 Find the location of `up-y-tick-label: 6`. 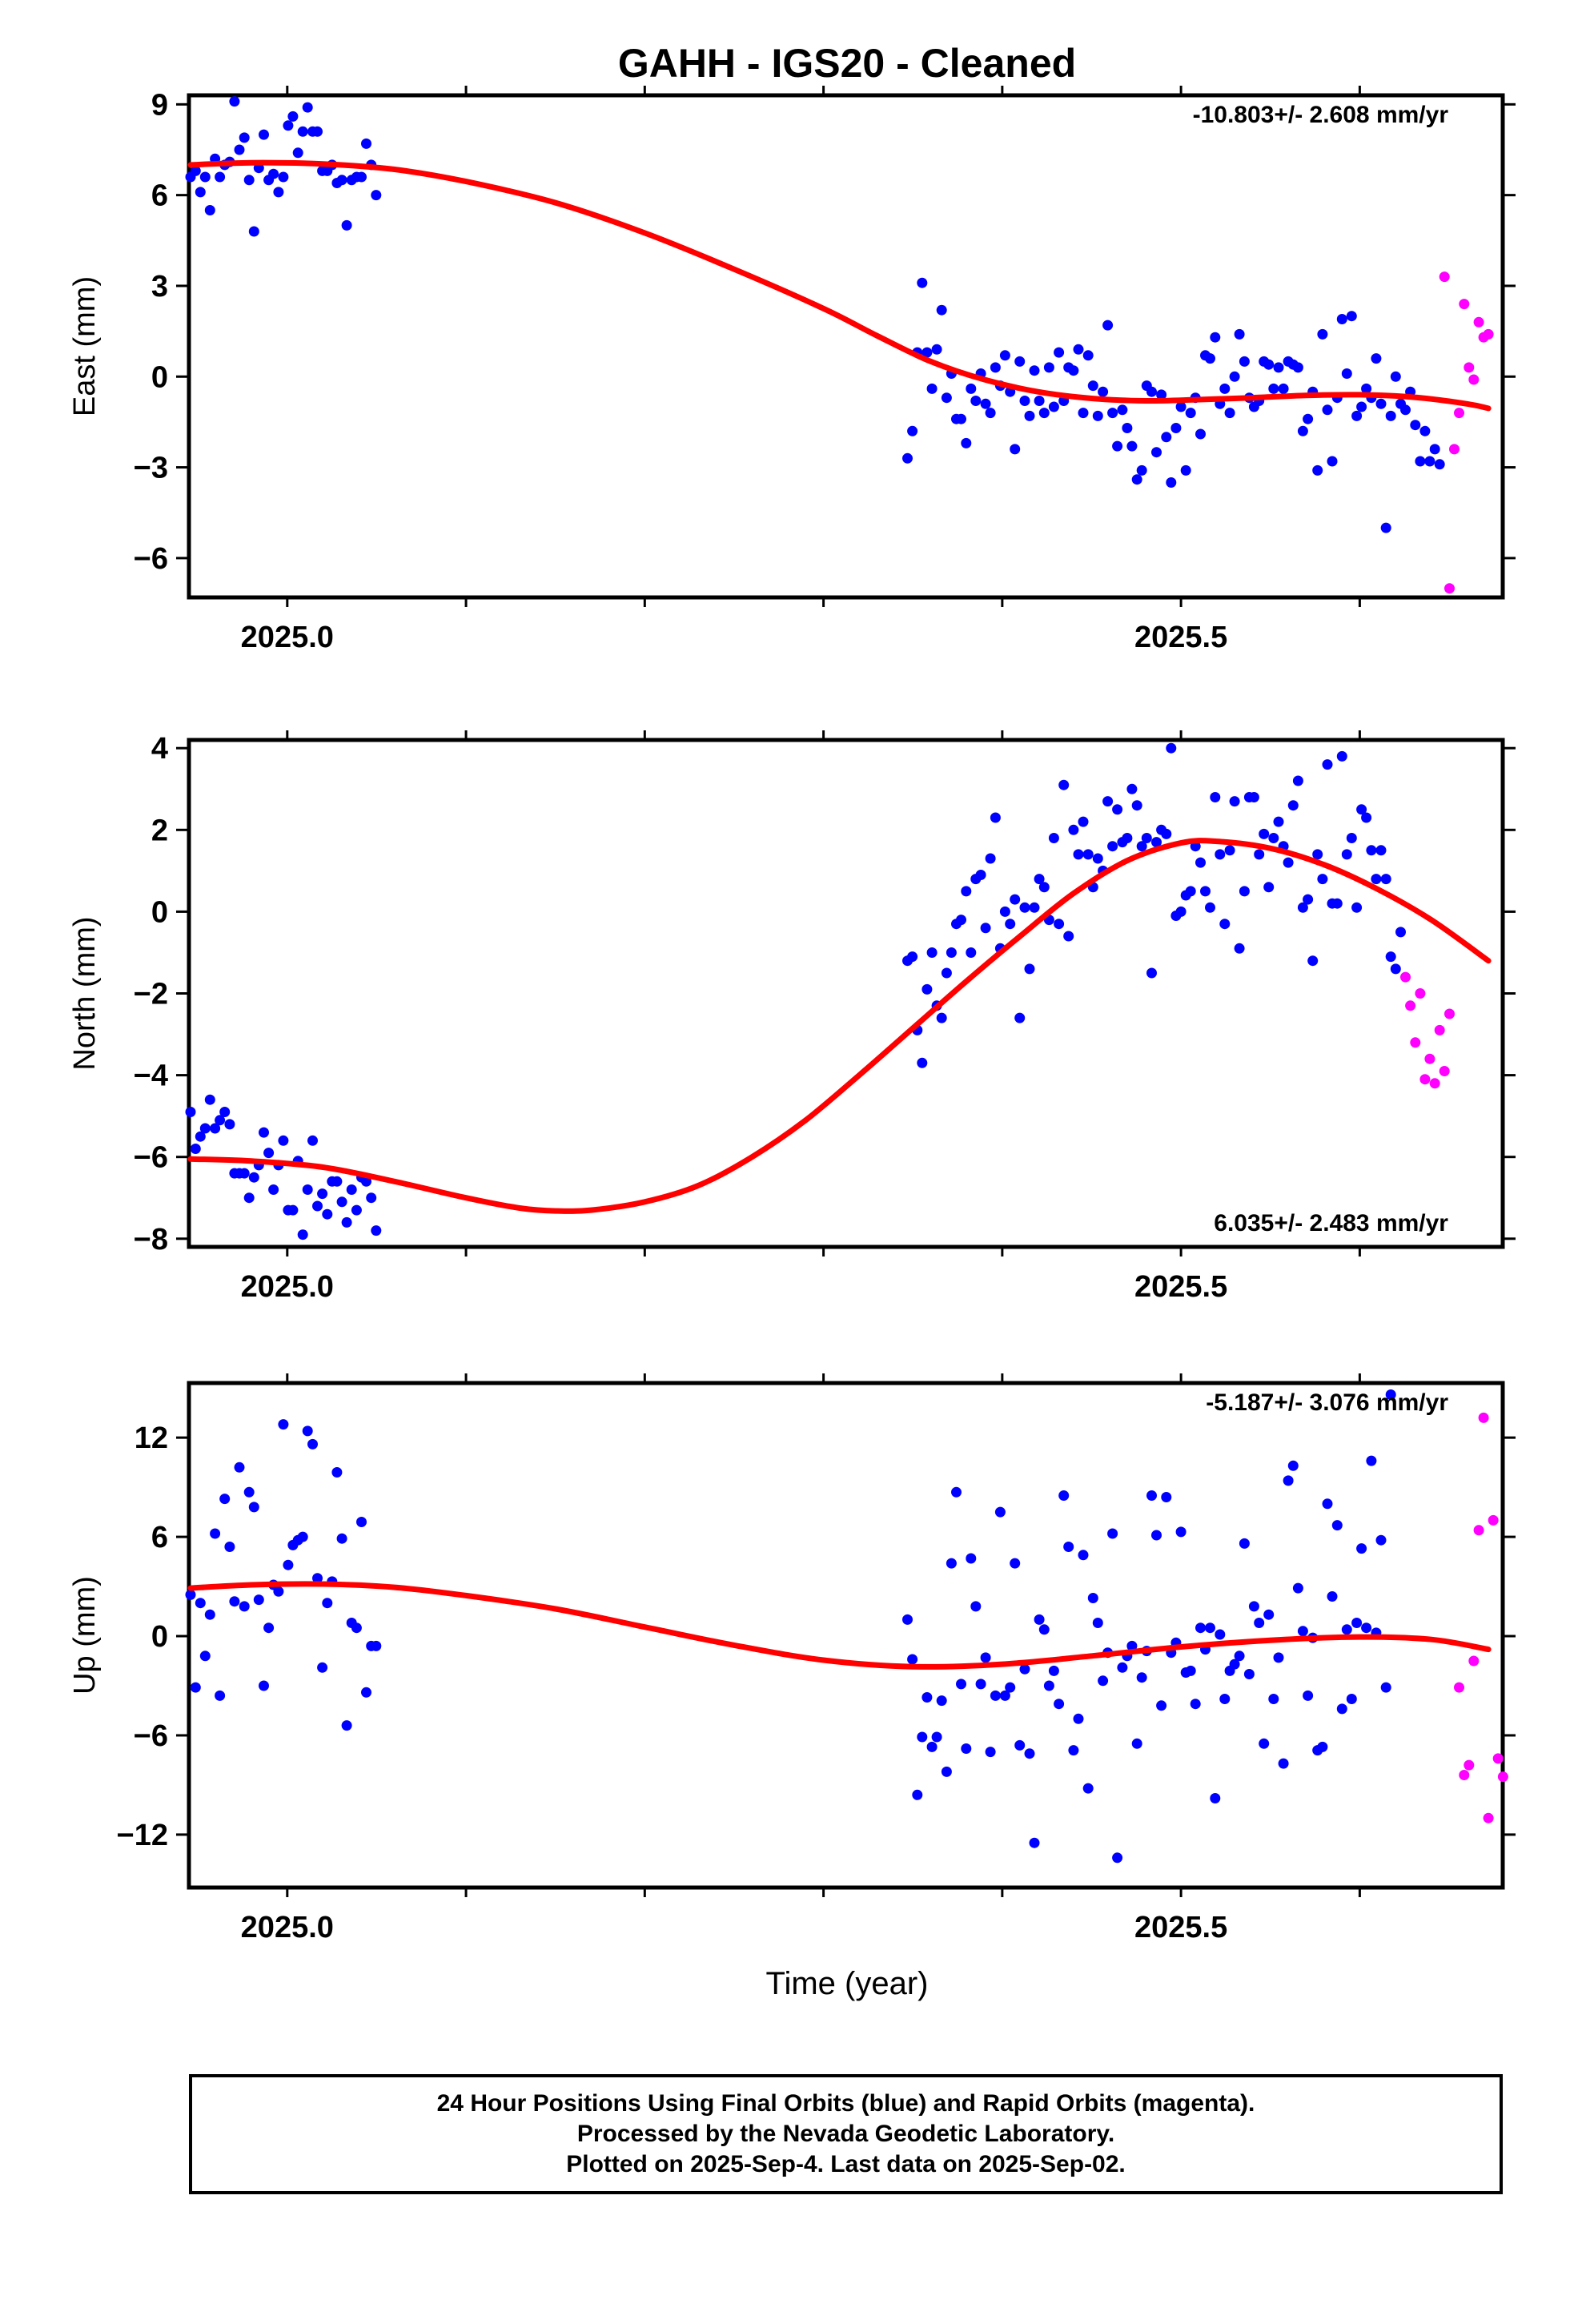

up-y-tick-label: 6 is located at coordinates (159, 1537).